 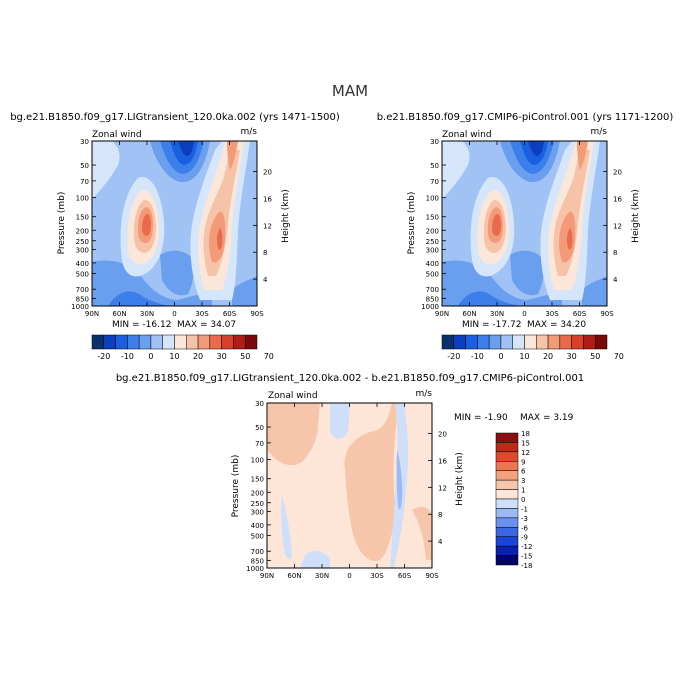 What do you see at coordinates (523, 491) in the screenshot?
I see `colorbar-label: 1` at bounding box center [523, 491].